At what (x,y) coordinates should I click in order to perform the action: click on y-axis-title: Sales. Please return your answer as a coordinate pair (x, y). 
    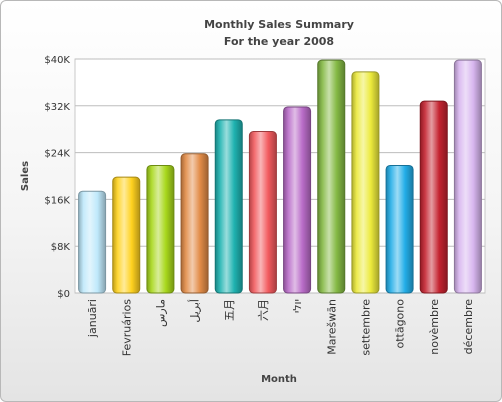
    Looking at the image, I should click on (25, 176).